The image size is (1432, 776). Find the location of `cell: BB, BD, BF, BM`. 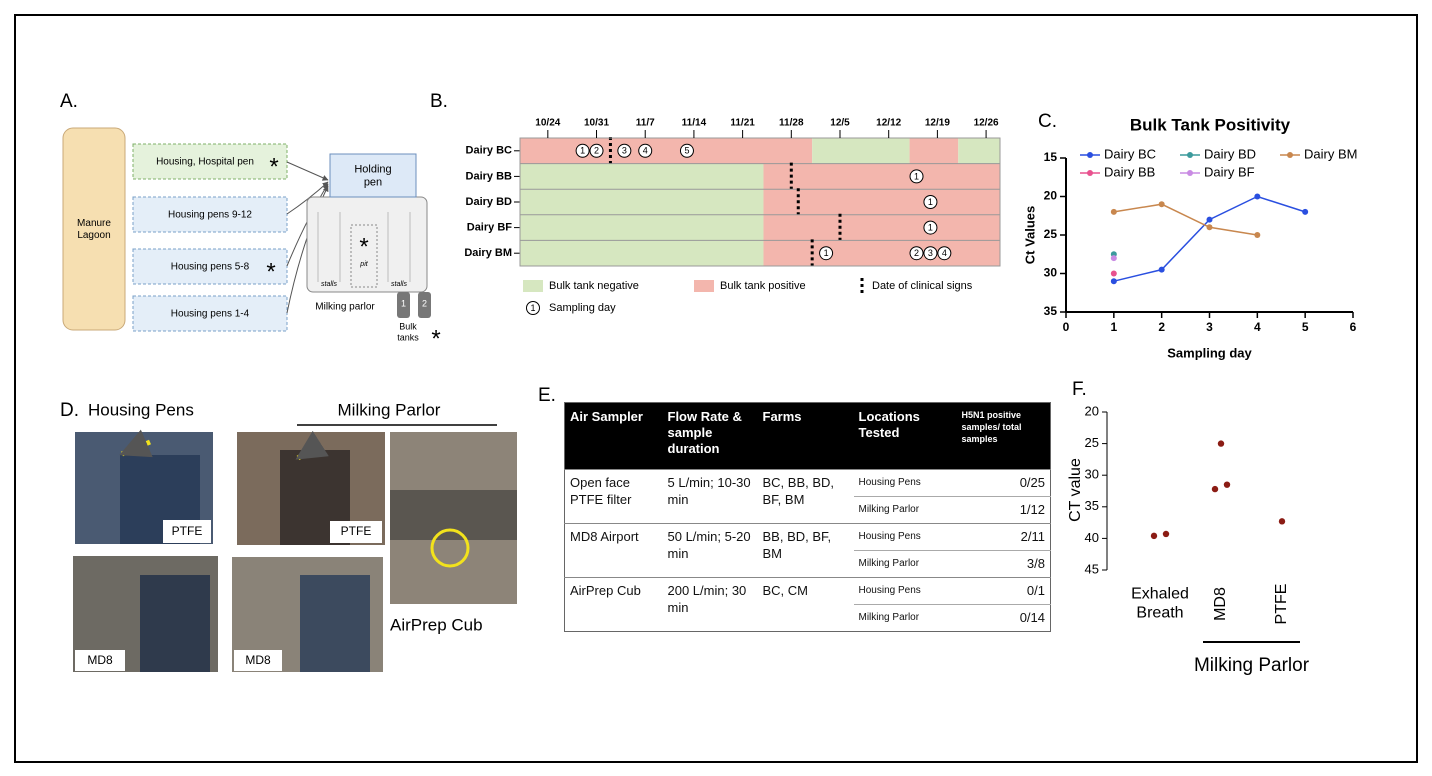

cell: BB, BD, BF, BM is located at coordinates (805, 550).